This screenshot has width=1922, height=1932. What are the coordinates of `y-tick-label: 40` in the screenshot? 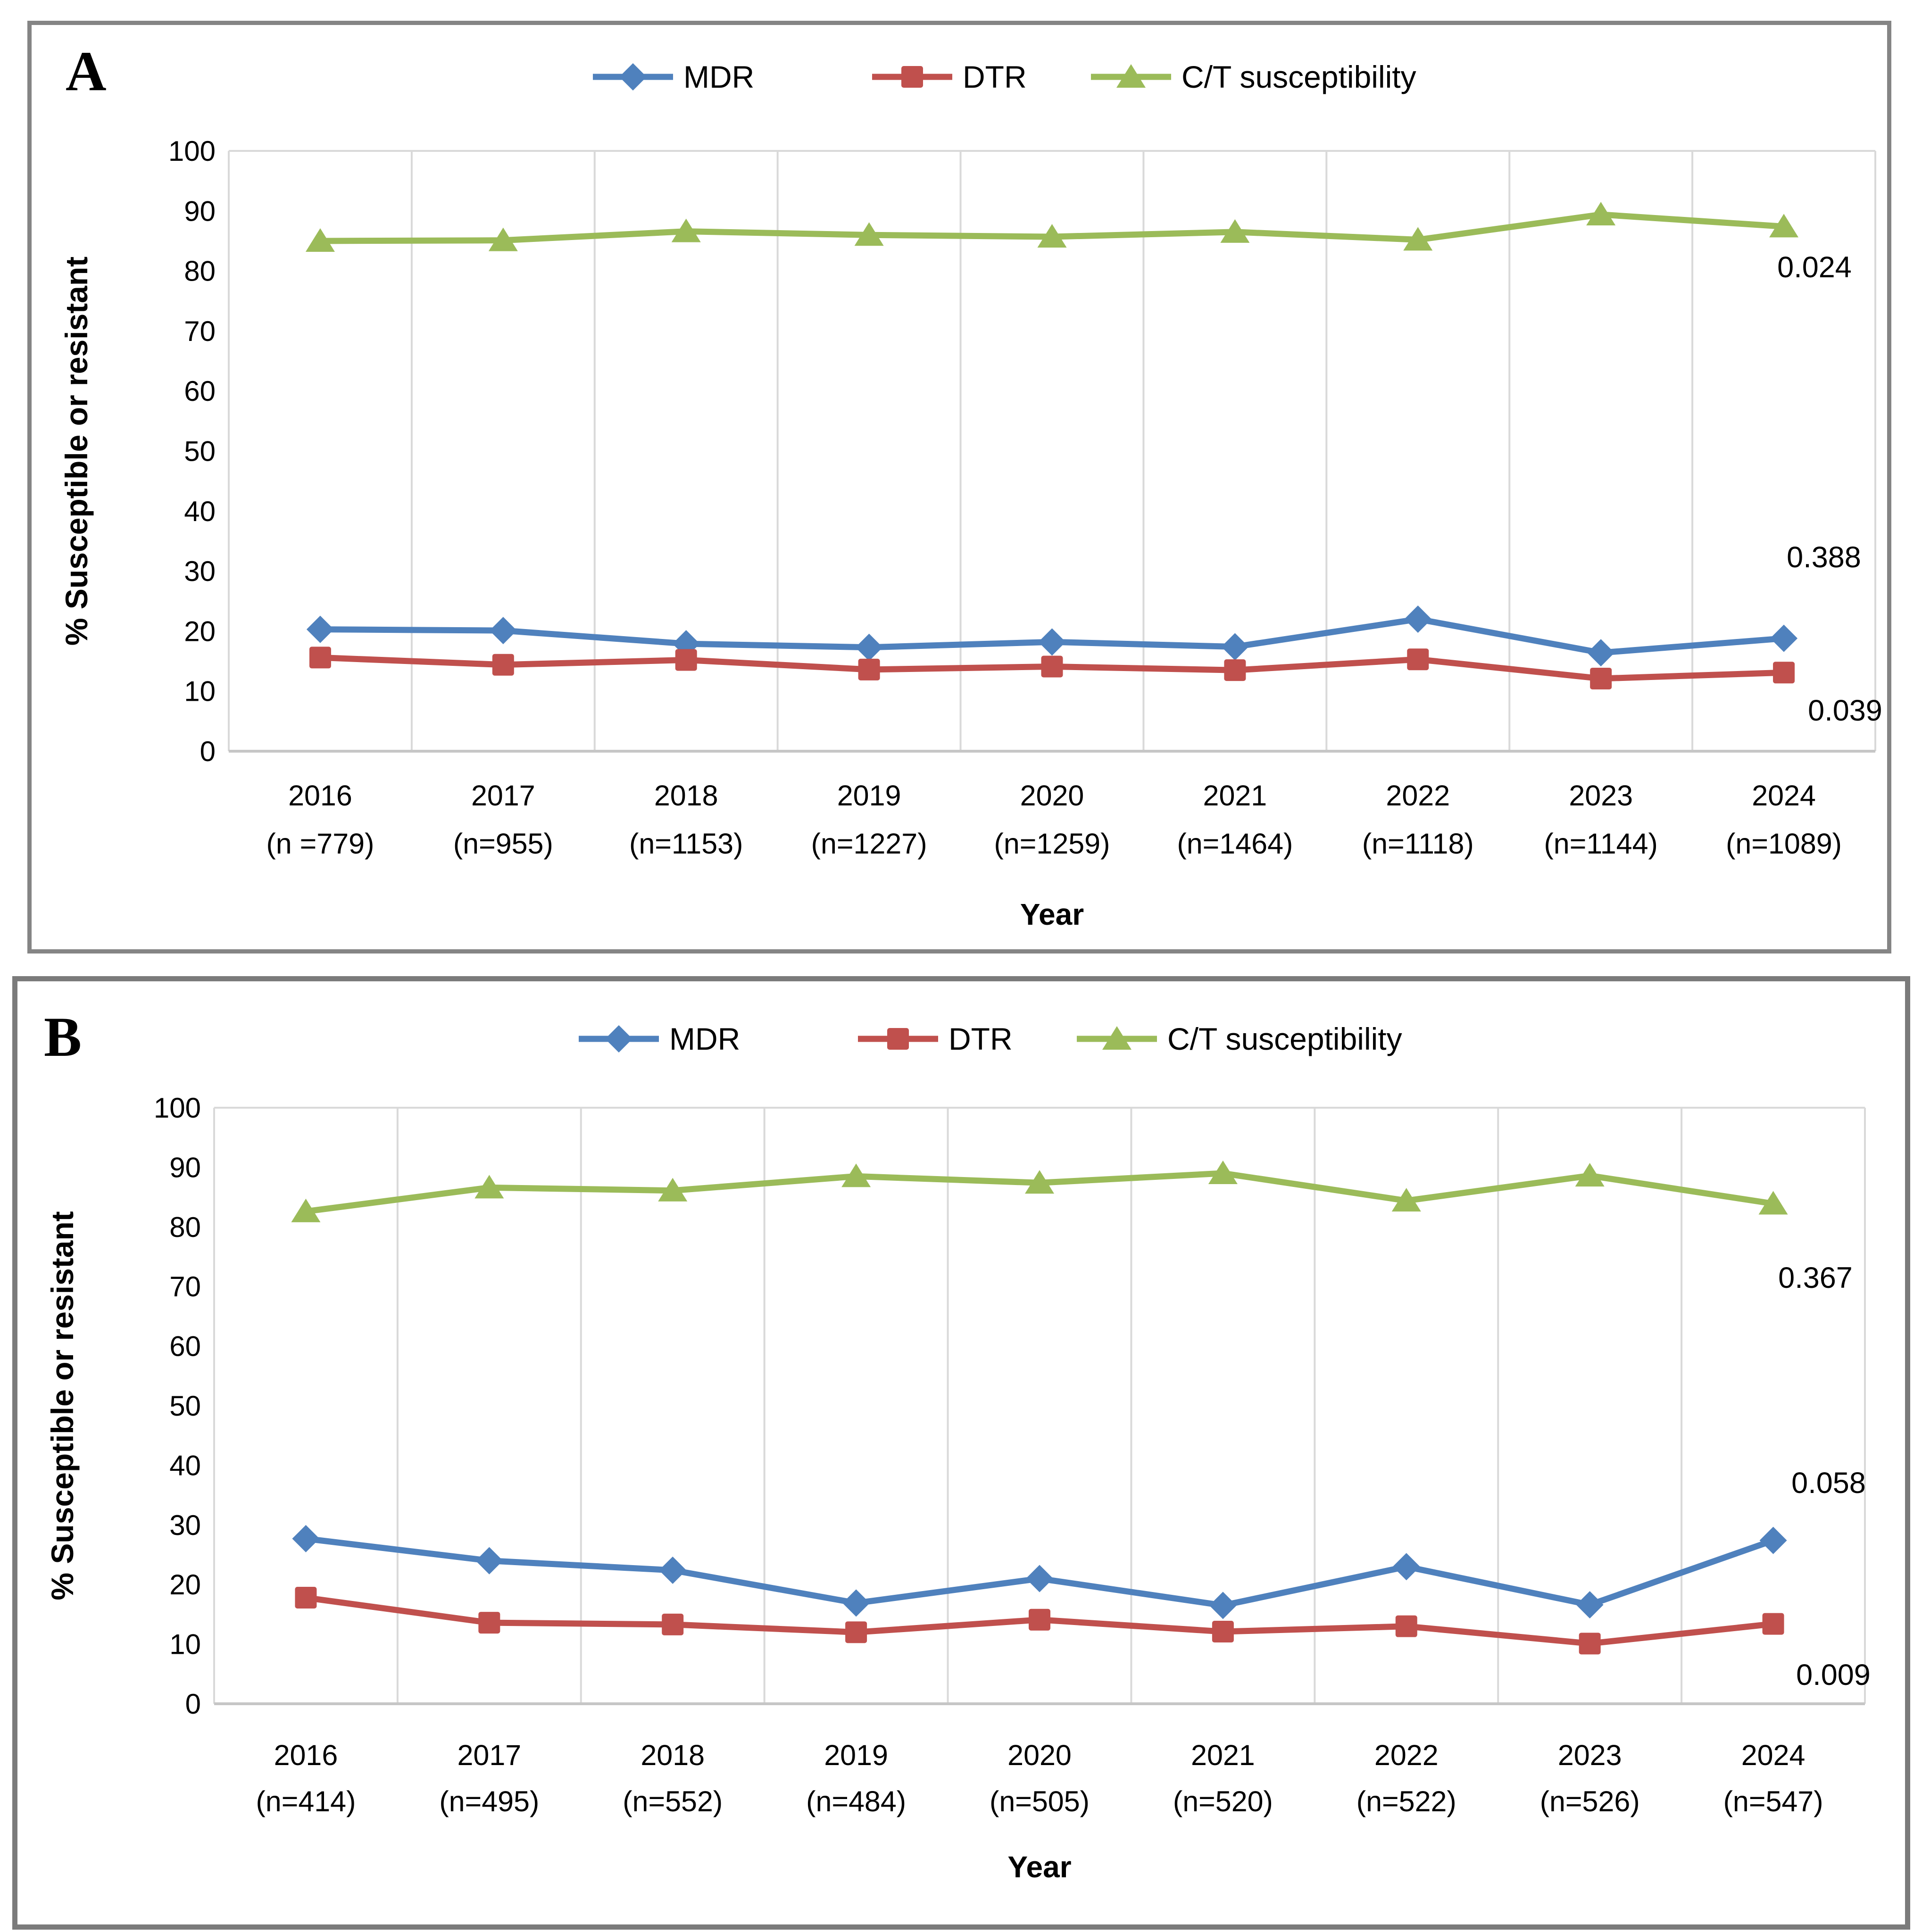 It's located at (185, 1465).